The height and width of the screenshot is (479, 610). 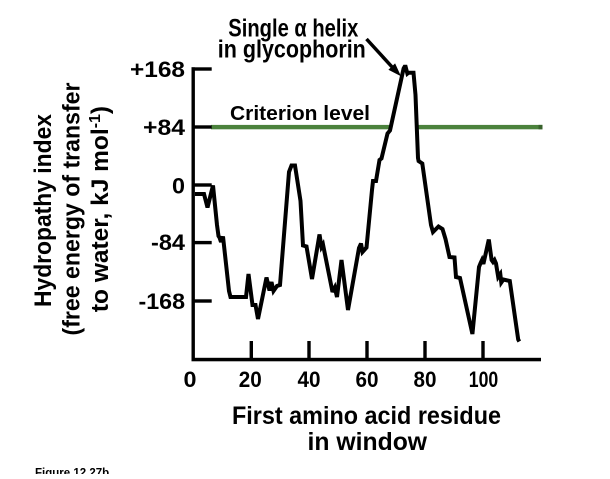 What do you see at coordinates (368, 442) in the screenshot?
I see `svg-text: in window` at bounding box center [368, 442].